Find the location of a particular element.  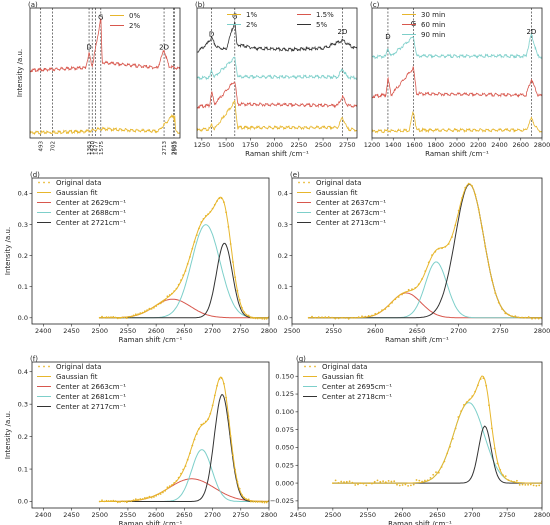

plot-area-d is located at coordinates (183, 258).